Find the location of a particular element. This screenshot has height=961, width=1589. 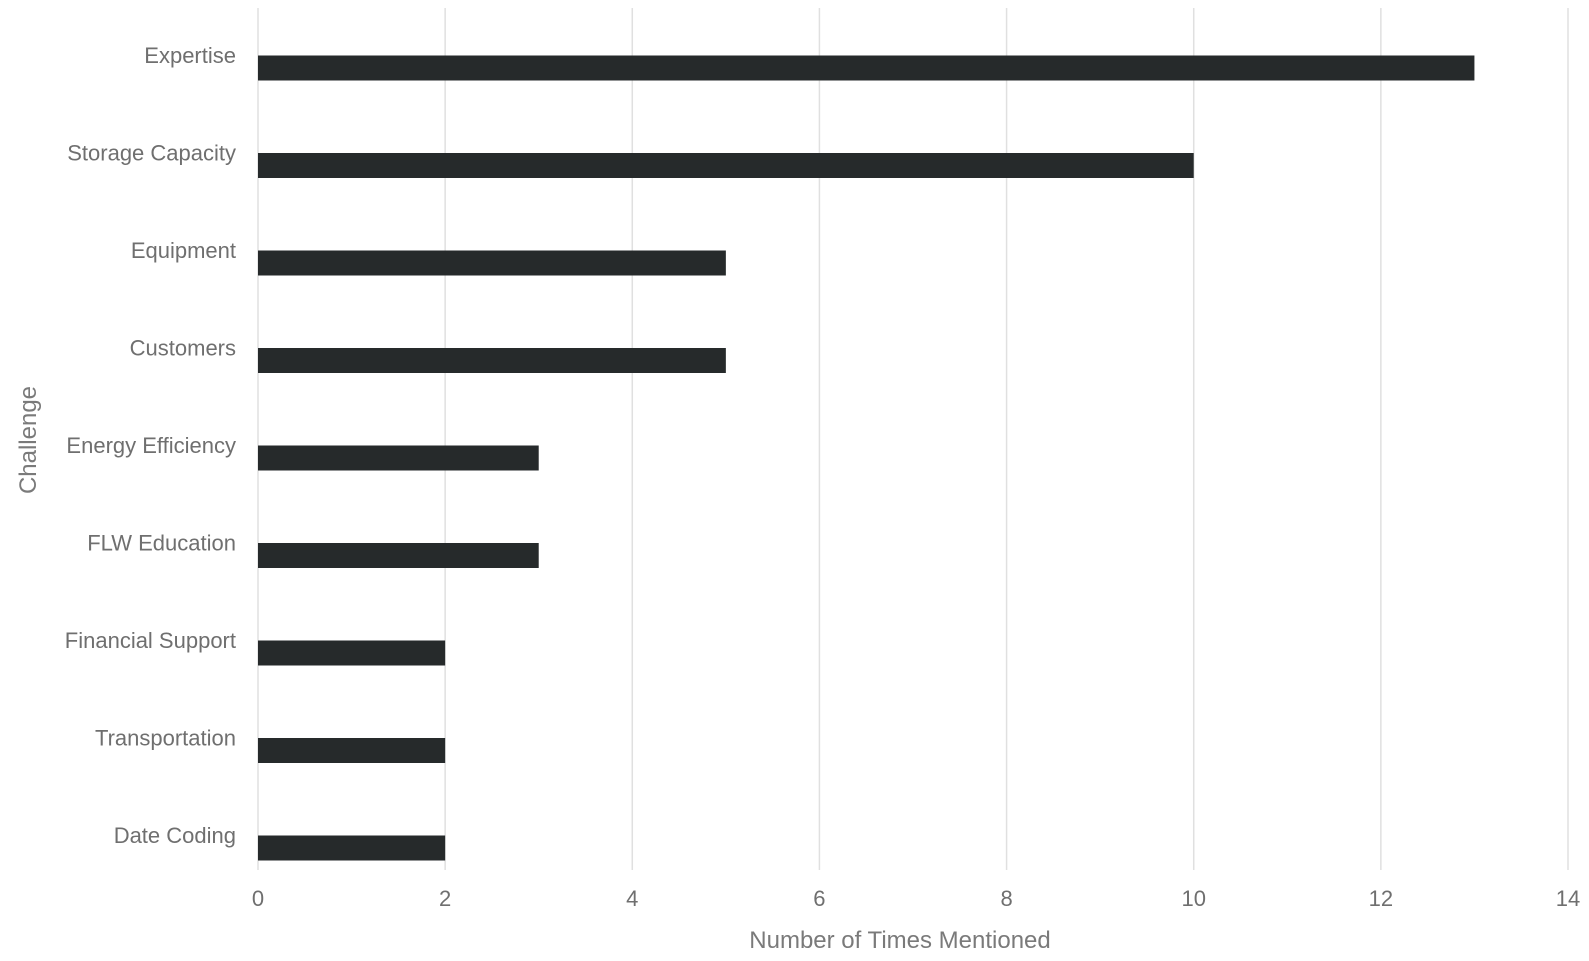

x-tick-labels: 0 2 4 6 8 10 12 14 is located at coordinates (916, 898).